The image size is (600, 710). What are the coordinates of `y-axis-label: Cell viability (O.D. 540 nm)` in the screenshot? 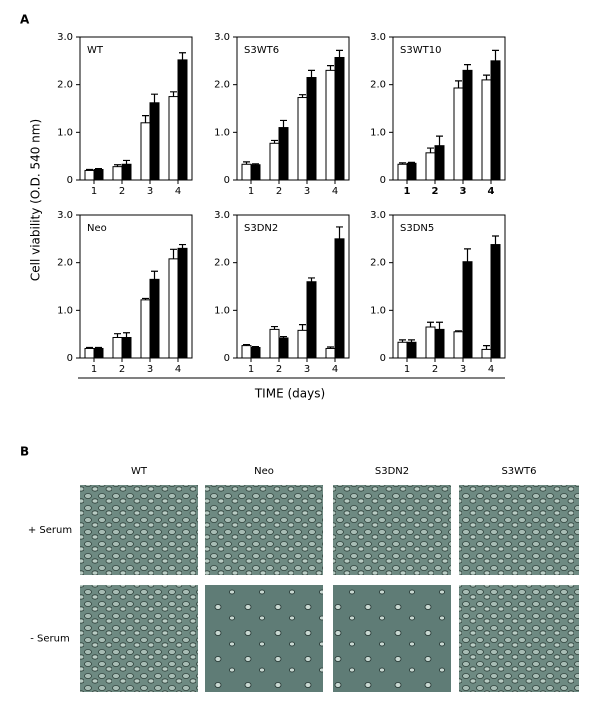 It's located at (36, 200).